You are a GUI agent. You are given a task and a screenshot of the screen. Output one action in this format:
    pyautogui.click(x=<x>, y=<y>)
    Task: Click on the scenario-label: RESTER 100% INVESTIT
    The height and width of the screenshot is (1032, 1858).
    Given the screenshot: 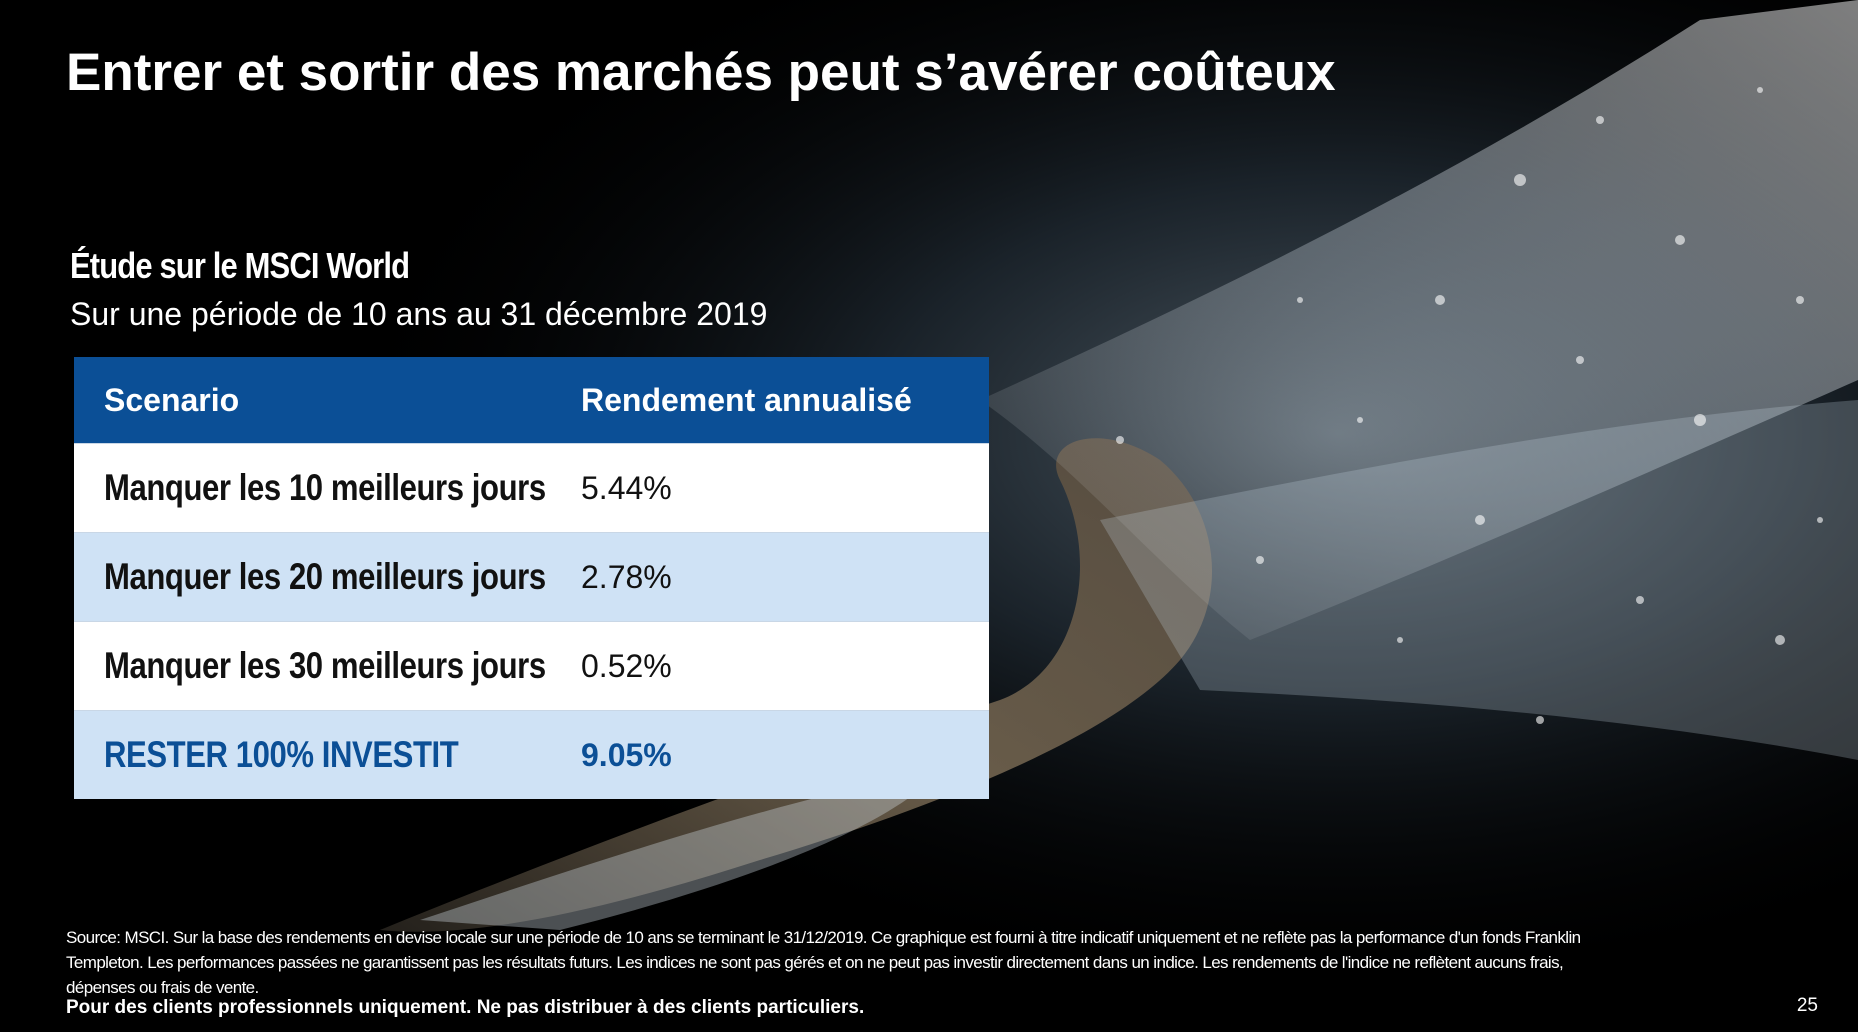 What is the action you would take?
    pyautogui.click(x=281, y=754)
    